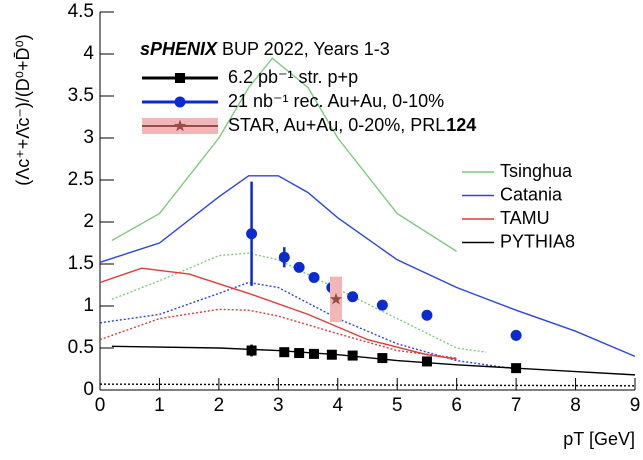 The image size is (643, 460). What do you see at coordinates (293, 77) in the screenshot?
I see `legend-label: 6.2 pb⁻¹ str. p+p` at bounding box center [293, 77].